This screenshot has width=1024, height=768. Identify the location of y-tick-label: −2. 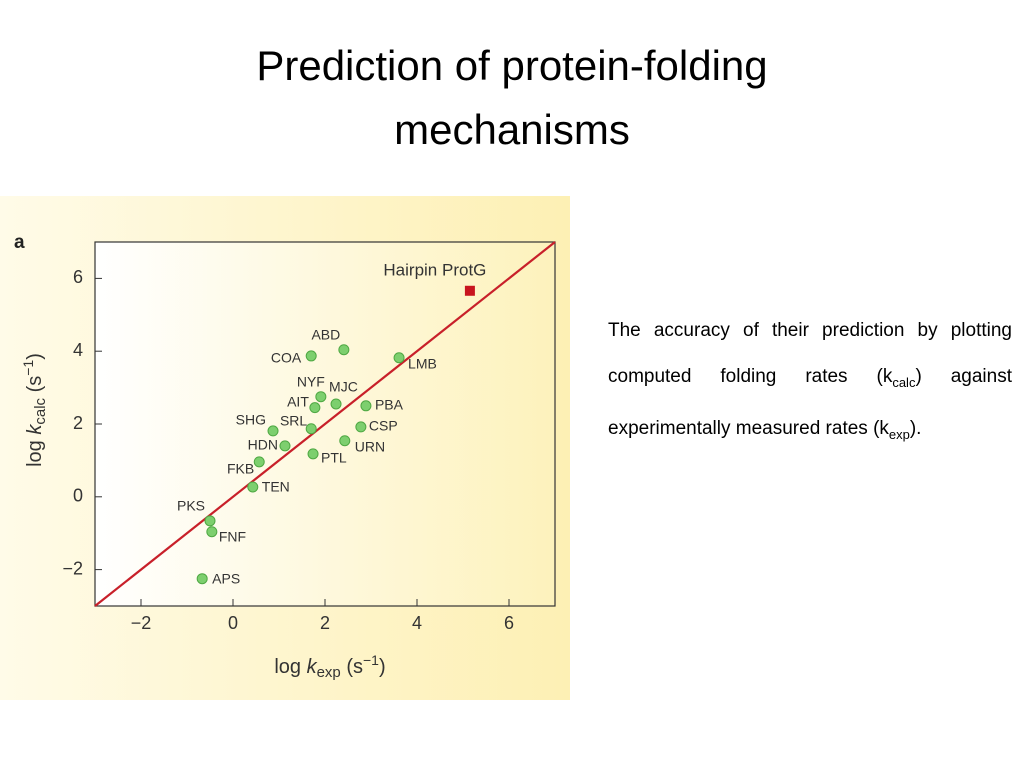
(72, 568).